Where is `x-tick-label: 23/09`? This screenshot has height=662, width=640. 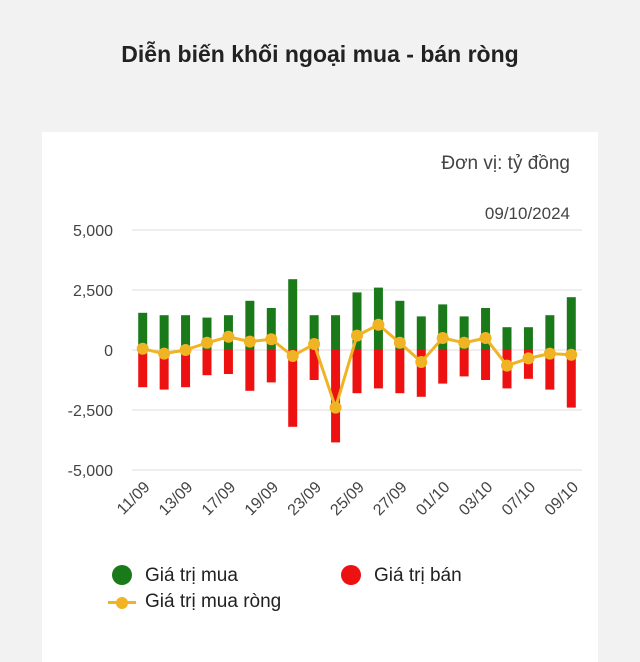
x-tick-label: 23/09 is located at coordinates (305, 499).